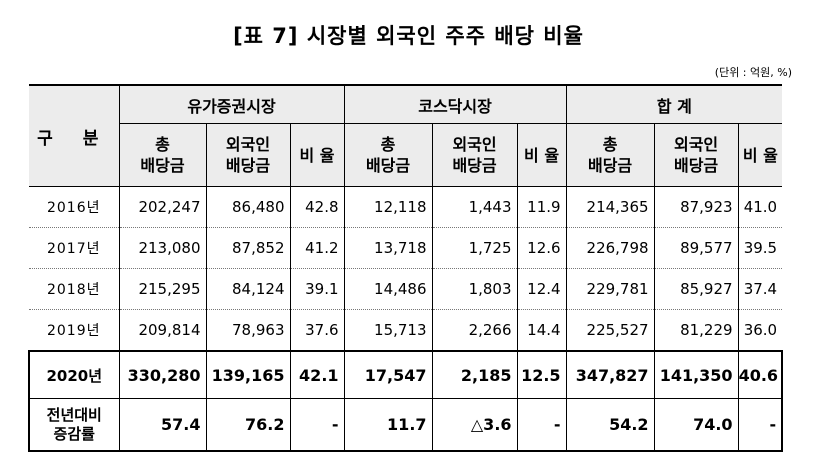  I want to click on table-cell: 12.4, so click(541, 289).